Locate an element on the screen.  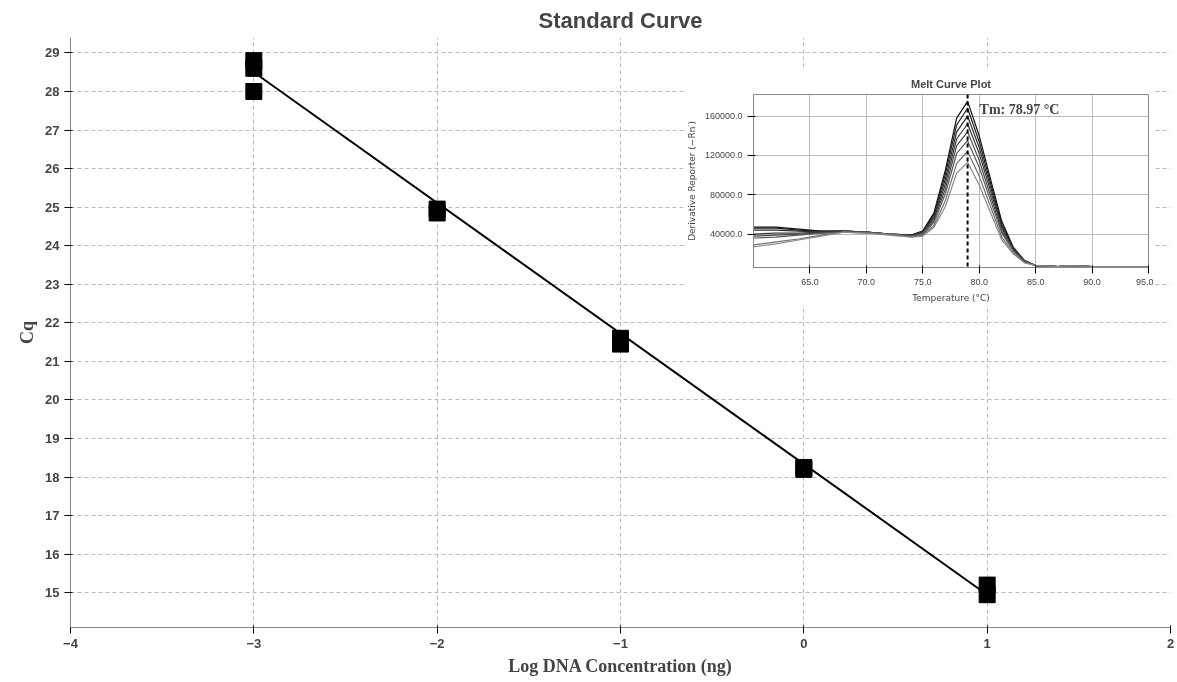
y-tick-label: 27 is located at coordinates (52, 130).